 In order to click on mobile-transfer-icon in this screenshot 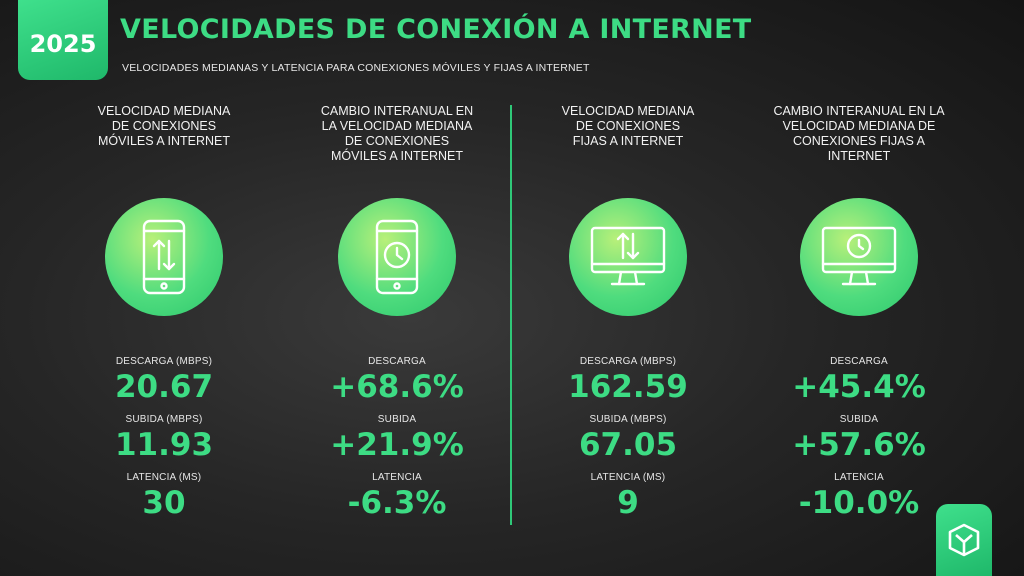, I will do `click(164, 257)`.